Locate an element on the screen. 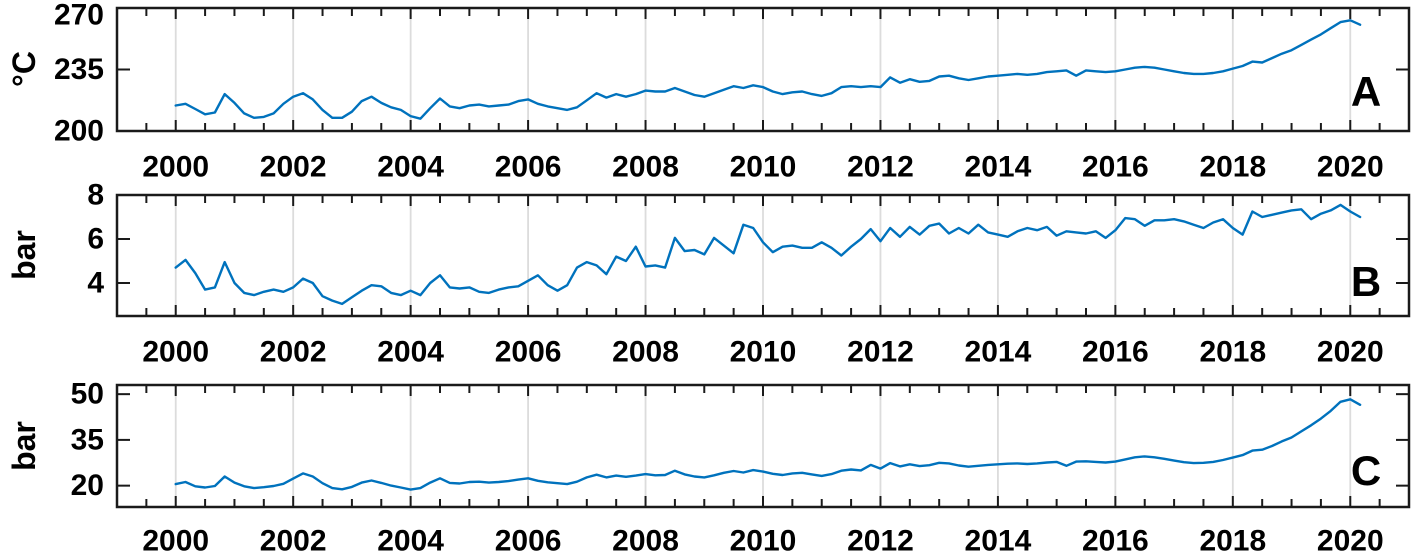  y-tick-label: 4 is located at coordinates (95, 283).